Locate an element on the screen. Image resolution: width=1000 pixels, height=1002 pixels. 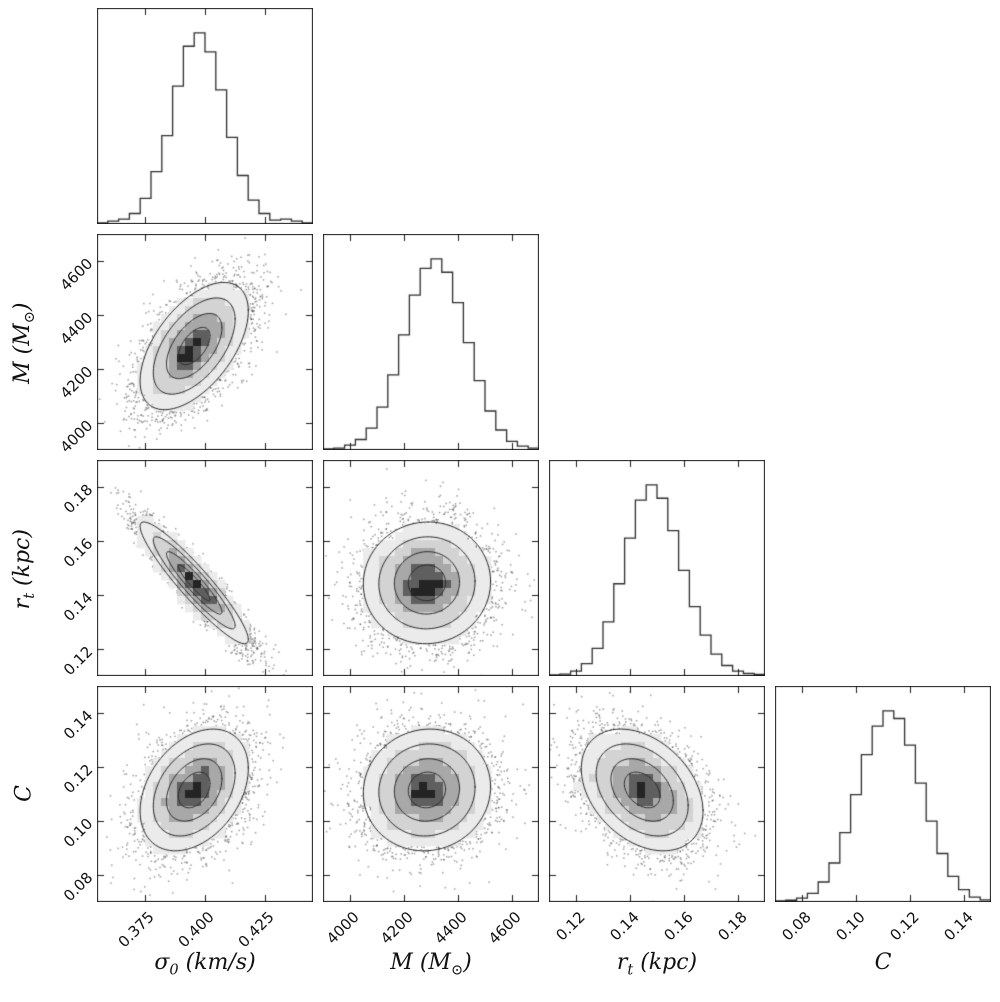
scatter-panel-sigma0-C is located at coordinates (205, 794).